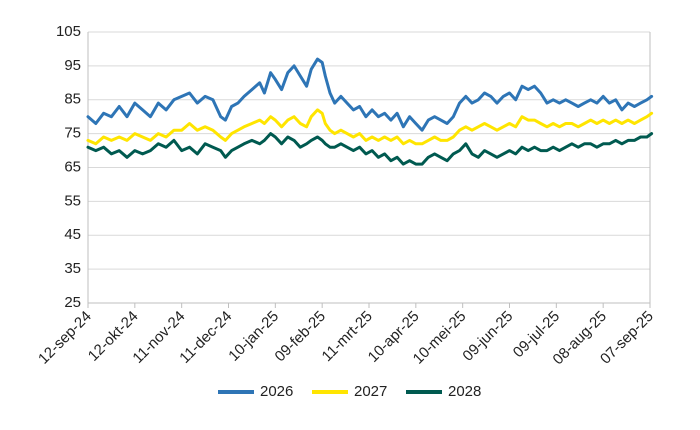  Describe the element at coordinates (72, 268) in the screenshot. I see `y-tick-label: 35` at that location.